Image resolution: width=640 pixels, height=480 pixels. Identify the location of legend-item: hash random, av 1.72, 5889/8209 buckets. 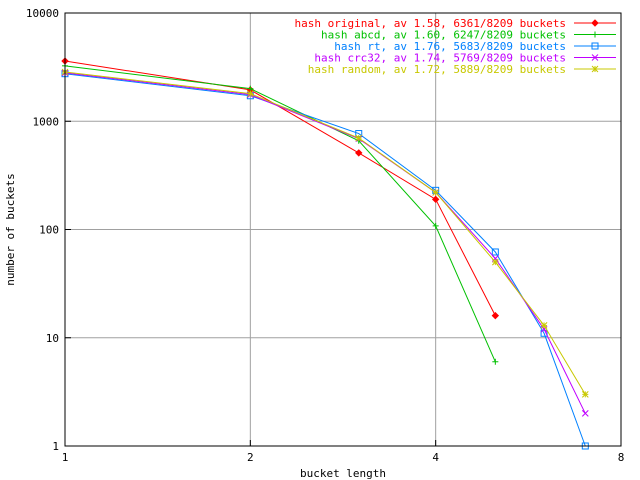
(462, 69).